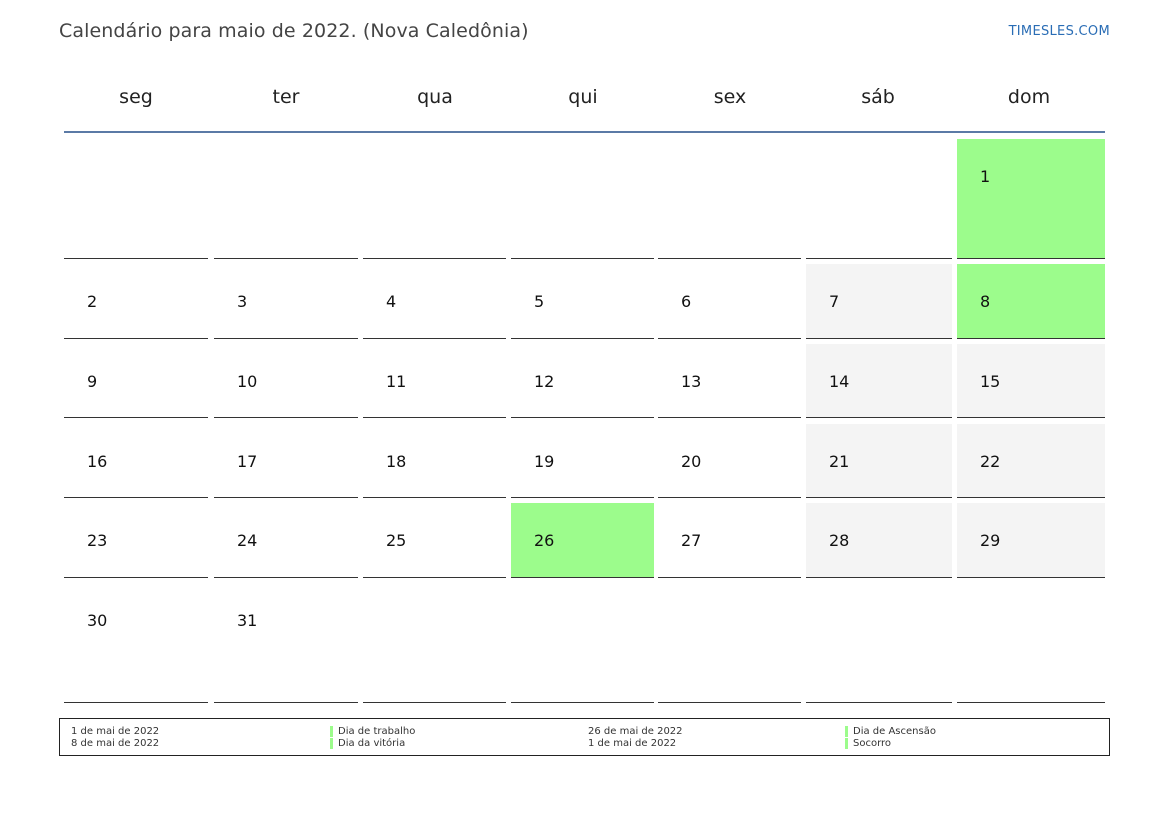  I want to click on day-cell: 14, so click(879, 381).